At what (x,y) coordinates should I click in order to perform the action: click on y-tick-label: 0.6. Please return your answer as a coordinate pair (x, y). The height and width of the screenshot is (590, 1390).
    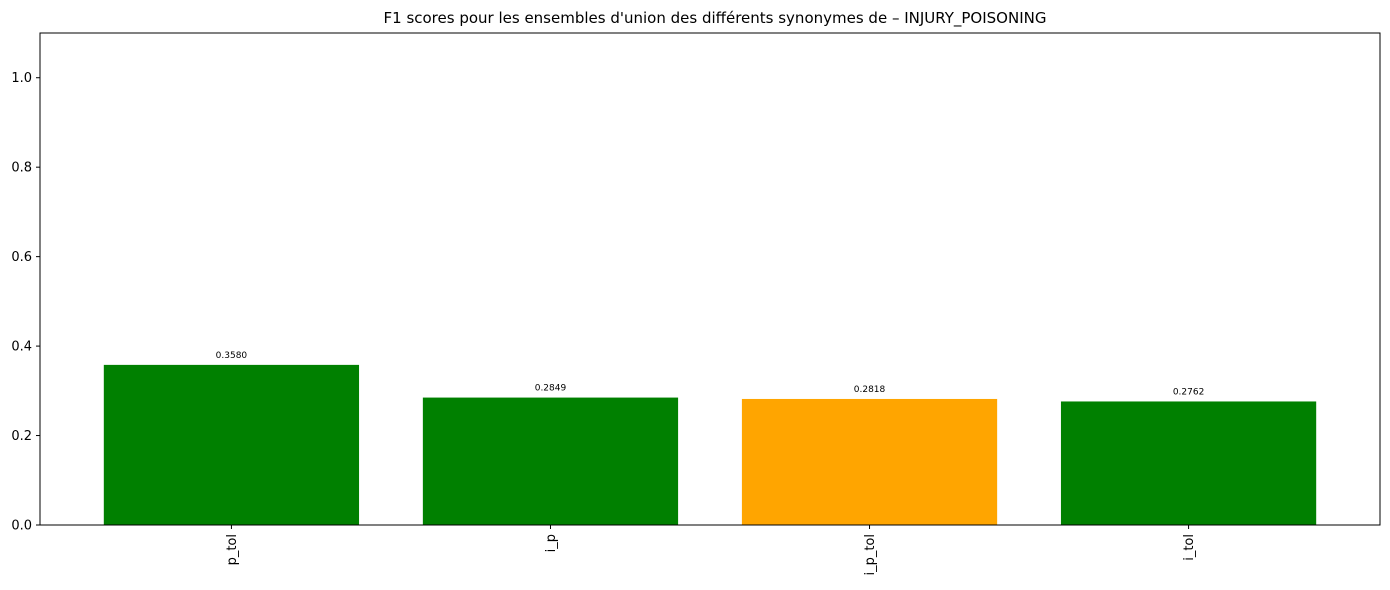
    Looking at the image, I should click on (21, 257).